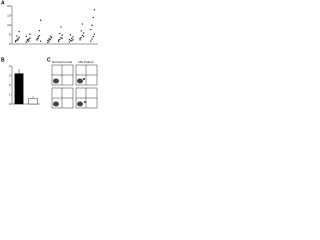 This screenshot has height=240, width=320. Describe the element at coordinates (9, 15) in the screenshot. I see `y-tick-label: 15` at that location.